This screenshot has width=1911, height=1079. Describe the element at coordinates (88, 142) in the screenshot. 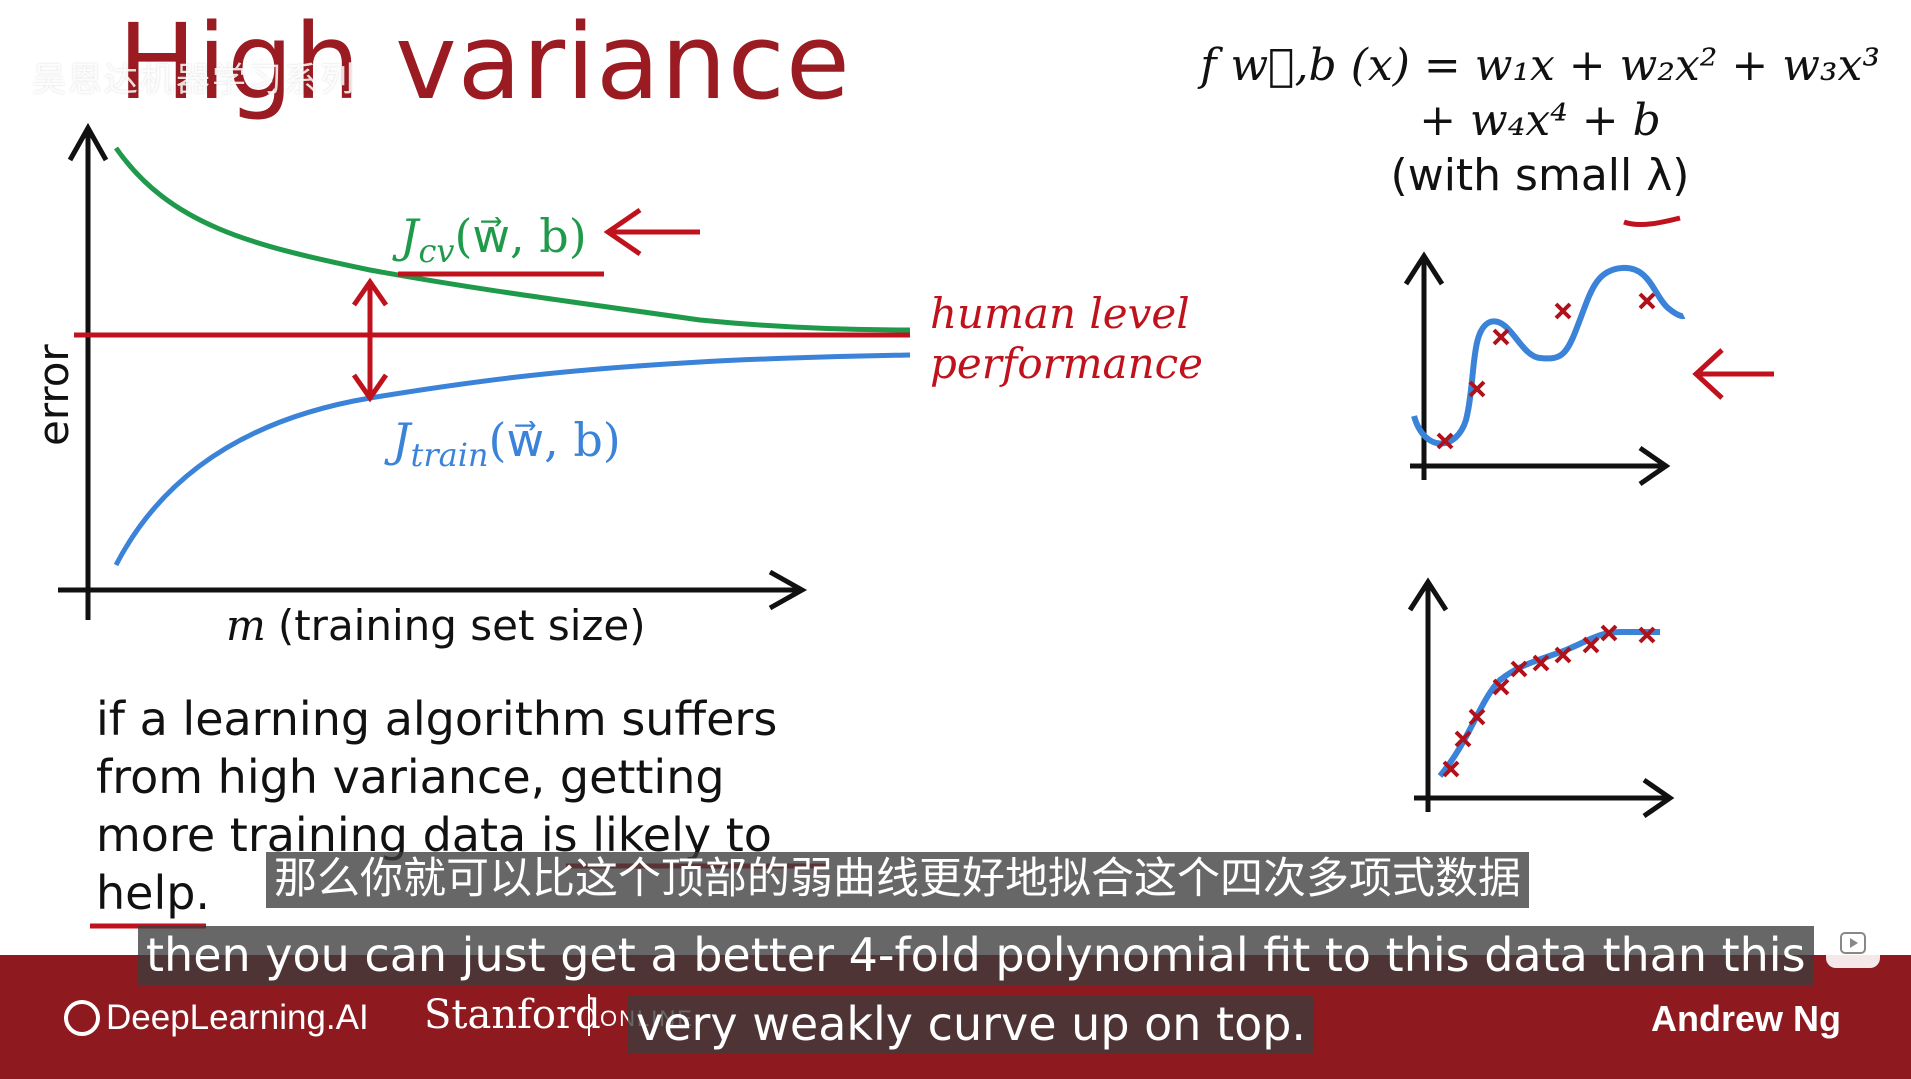

I see `y-axis-arrow` at that location.